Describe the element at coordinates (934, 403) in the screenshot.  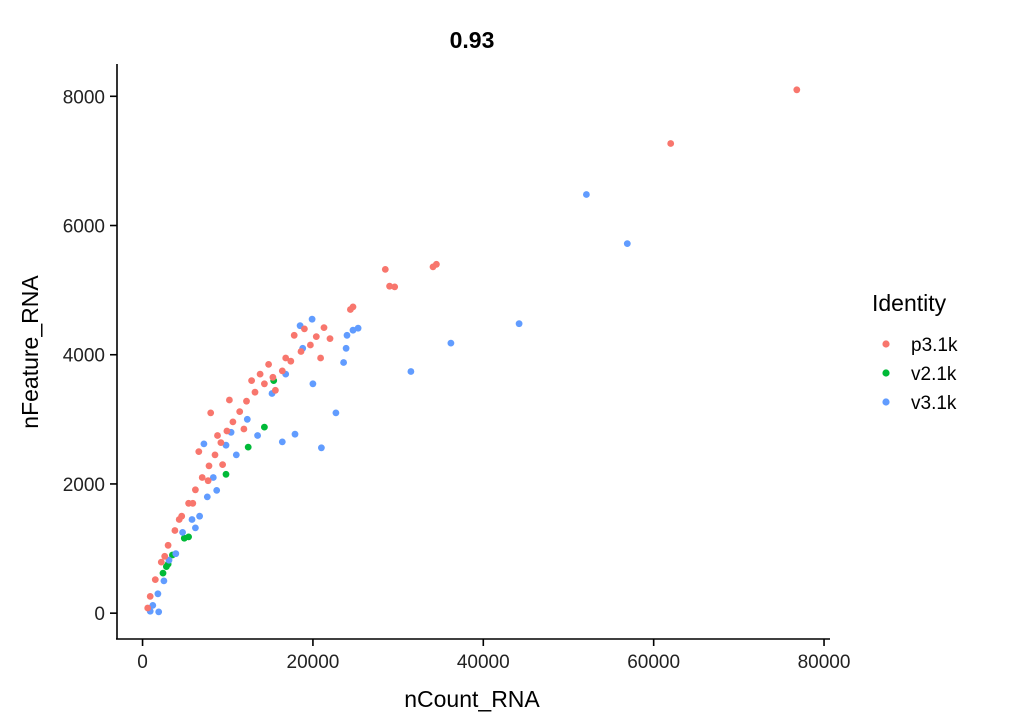
I see `legend-label: v3.1k` at that location.